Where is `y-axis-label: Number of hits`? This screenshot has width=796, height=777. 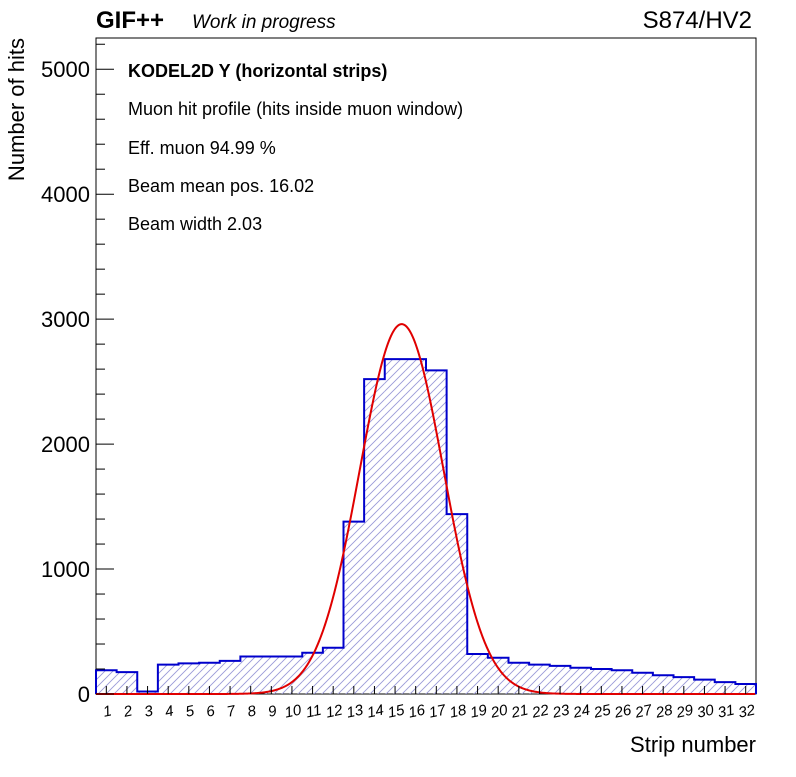
y-axis-label: Number of hits is located at coordinates (16, 109).